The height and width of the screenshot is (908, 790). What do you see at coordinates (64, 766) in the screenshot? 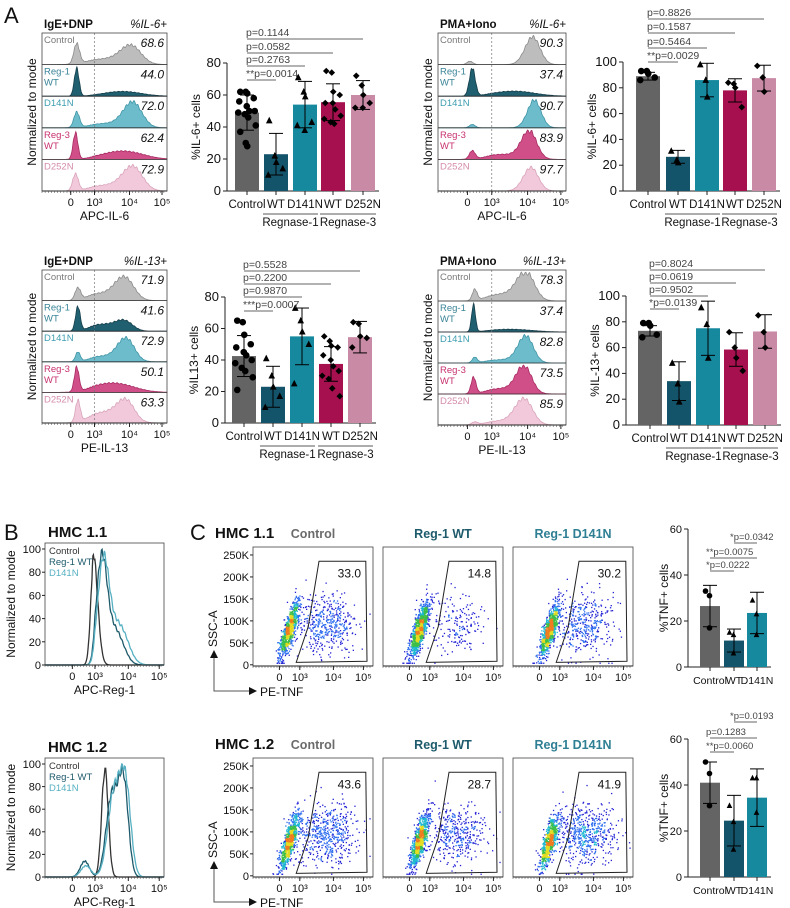
I see `legend-entry: Control` at bounding box center [64, 766].